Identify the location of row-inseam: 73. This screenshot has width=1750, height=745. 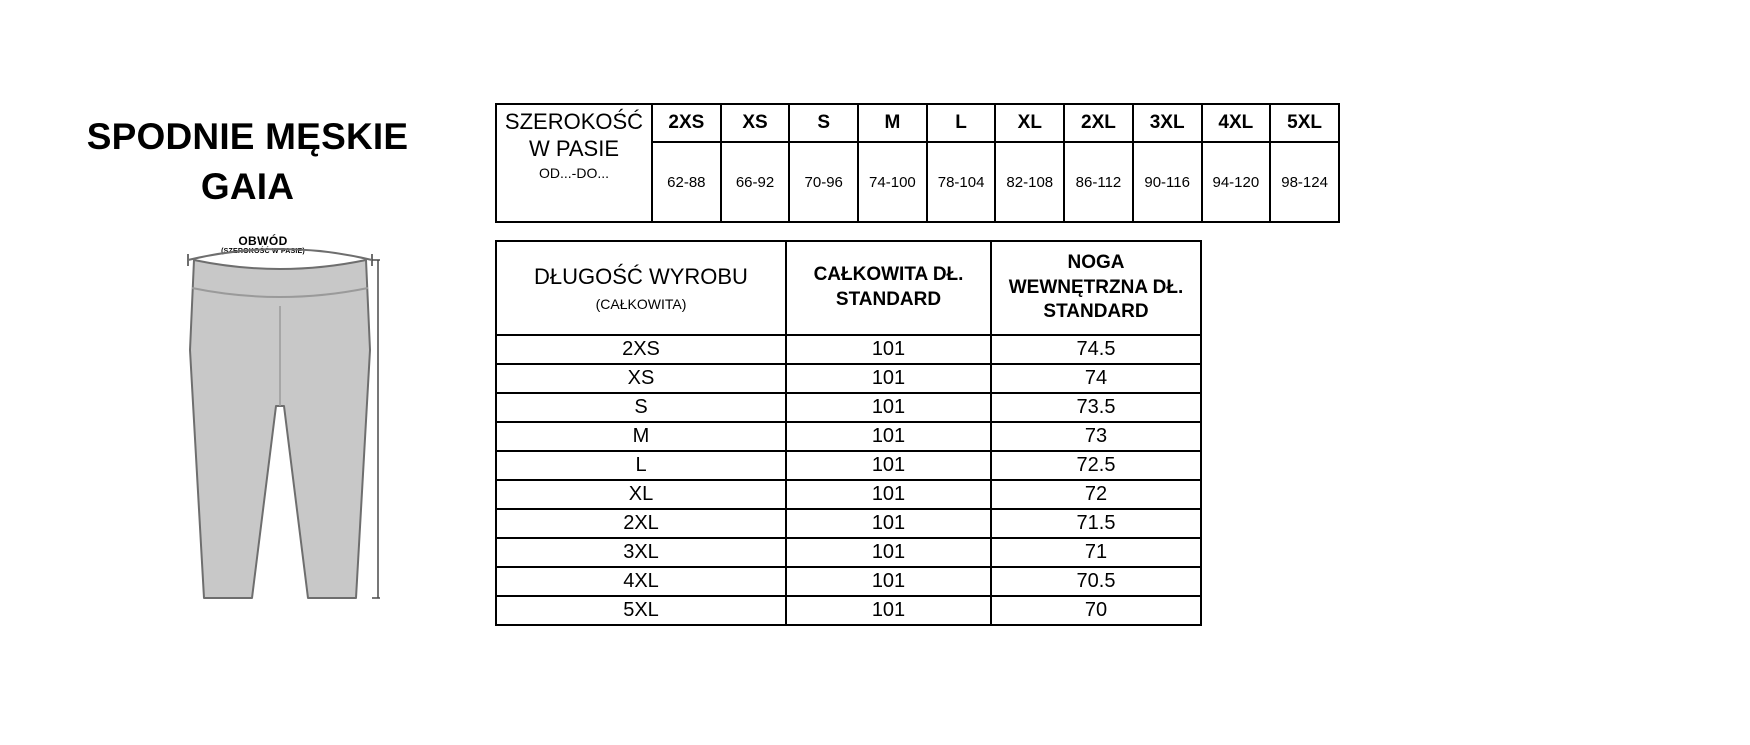
(1096, 436).